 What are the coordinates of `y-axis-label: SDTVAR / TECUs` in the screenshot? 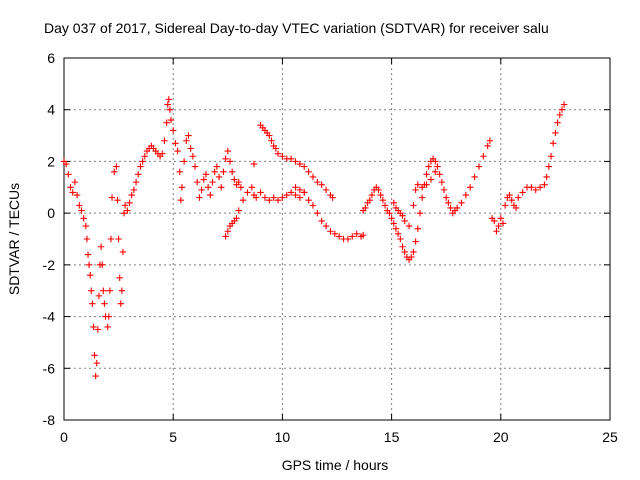 It's located at (14, 239).